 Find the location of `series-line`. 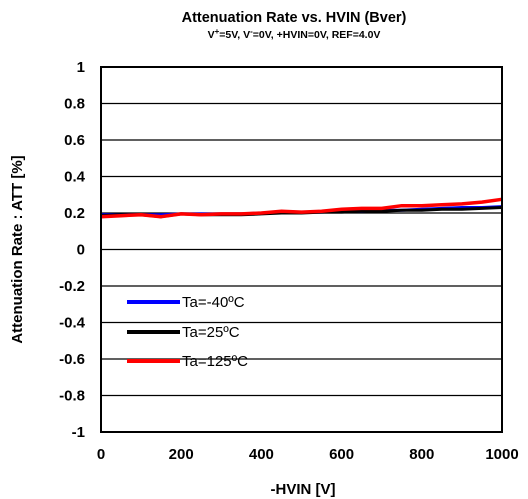

series-line is located at coordinates (301, 208).